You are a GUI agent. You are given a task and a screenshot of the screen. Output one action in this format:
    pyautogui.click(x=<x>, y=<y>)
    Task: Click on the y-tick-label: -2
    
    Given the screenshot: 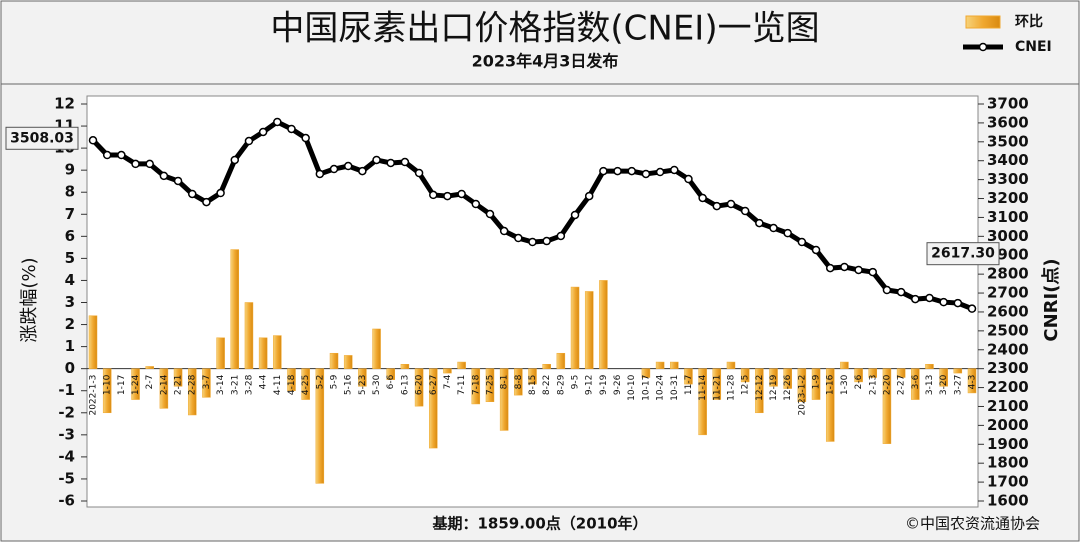 What is the action you would take?
    pyautogui.click(x=66, y=412)
    